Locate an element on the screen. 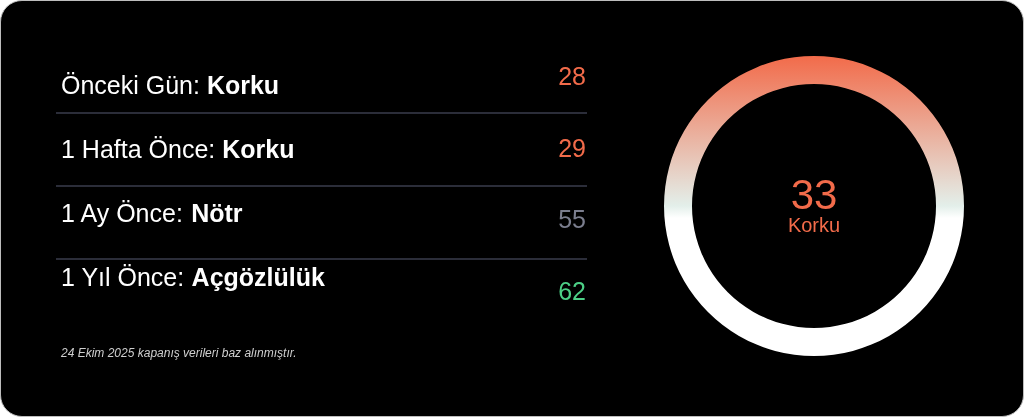 This screenshot has width=1024, height=417. text: 24 Ekim 2025 kapanış verileri baz alınmıştır. is located at coordinates (178, 353).